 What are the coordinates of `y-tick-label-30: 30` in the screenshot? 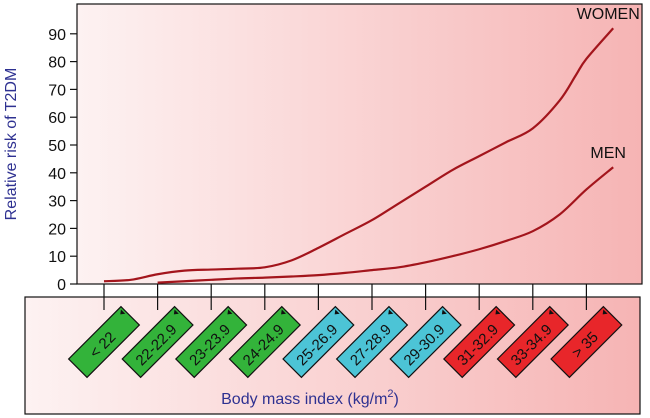 It's located at (57, 202).